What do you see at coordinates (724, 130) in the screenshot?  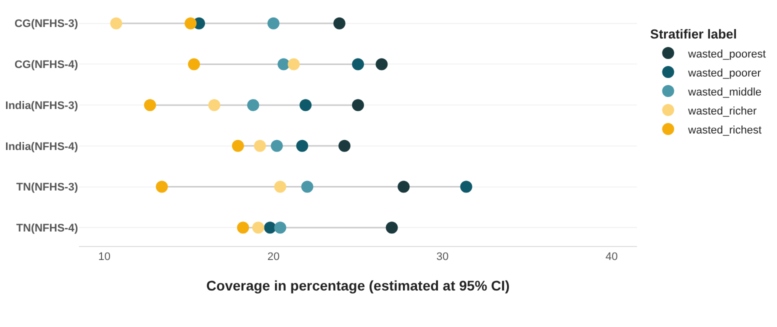 I see `legend-label: wasted_richest` at bounding box center [724, 130].